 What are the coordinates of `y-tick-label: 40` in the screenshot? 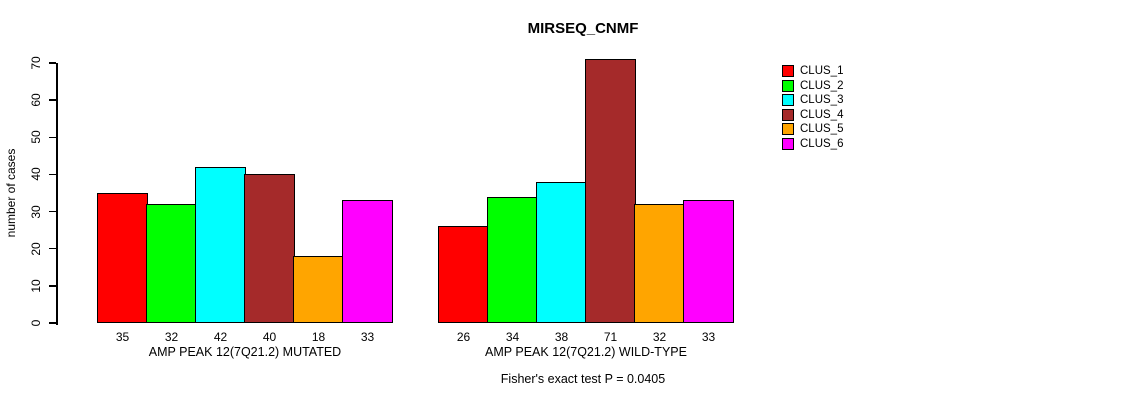 It's located at (36, 174).